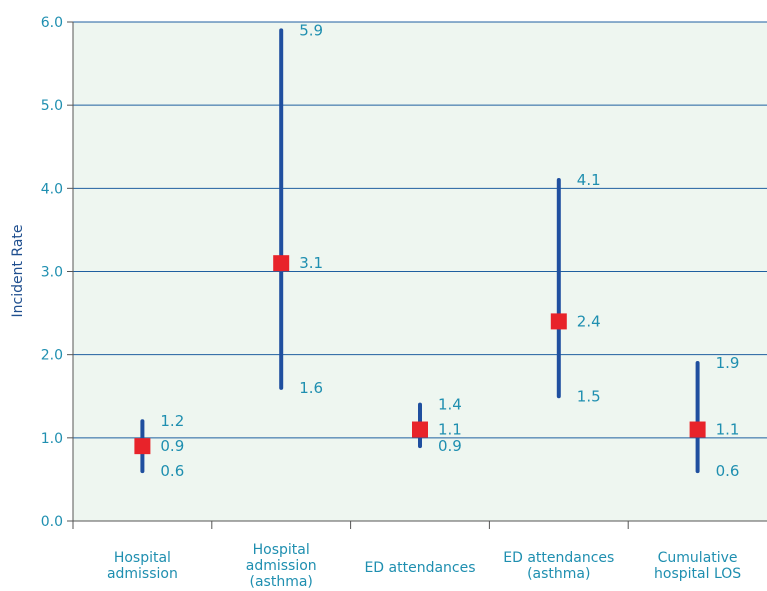  Describe the element at coordinates (311, 388) in the screenshot. I see `lower-value-label: 1.6` at that location.